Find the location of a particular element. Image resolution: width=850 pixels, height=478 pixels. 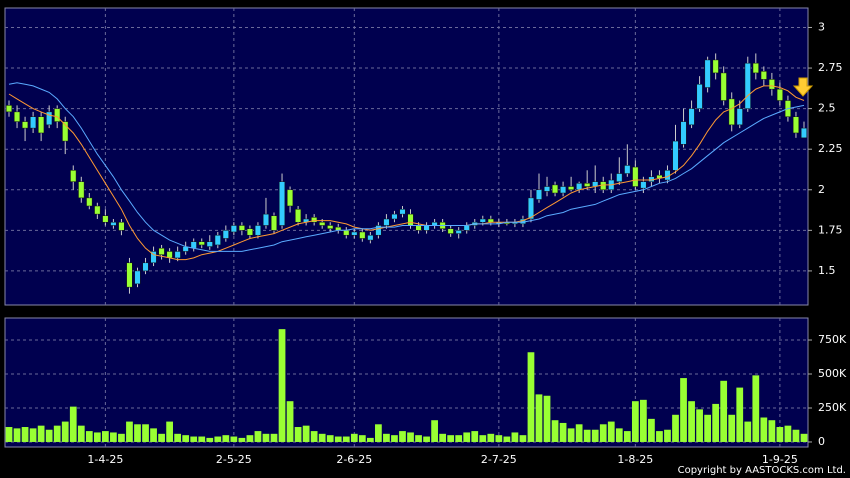

copyright: Copyright by AASTOCKS.com Ltd. is located at coordinates (762, 470).